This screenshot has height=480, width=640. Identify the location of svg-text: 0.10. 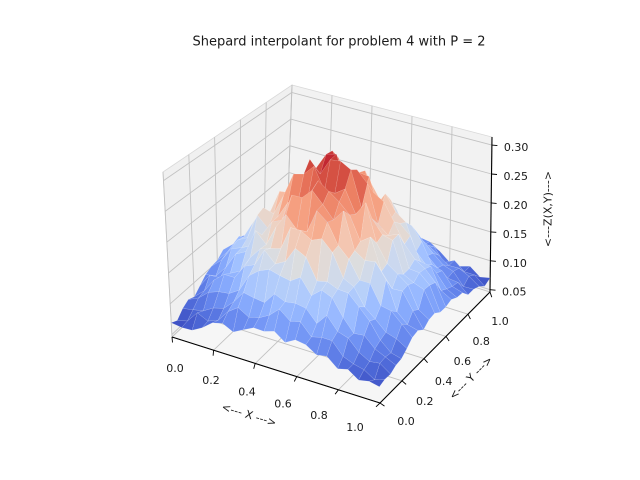
(514, 263).